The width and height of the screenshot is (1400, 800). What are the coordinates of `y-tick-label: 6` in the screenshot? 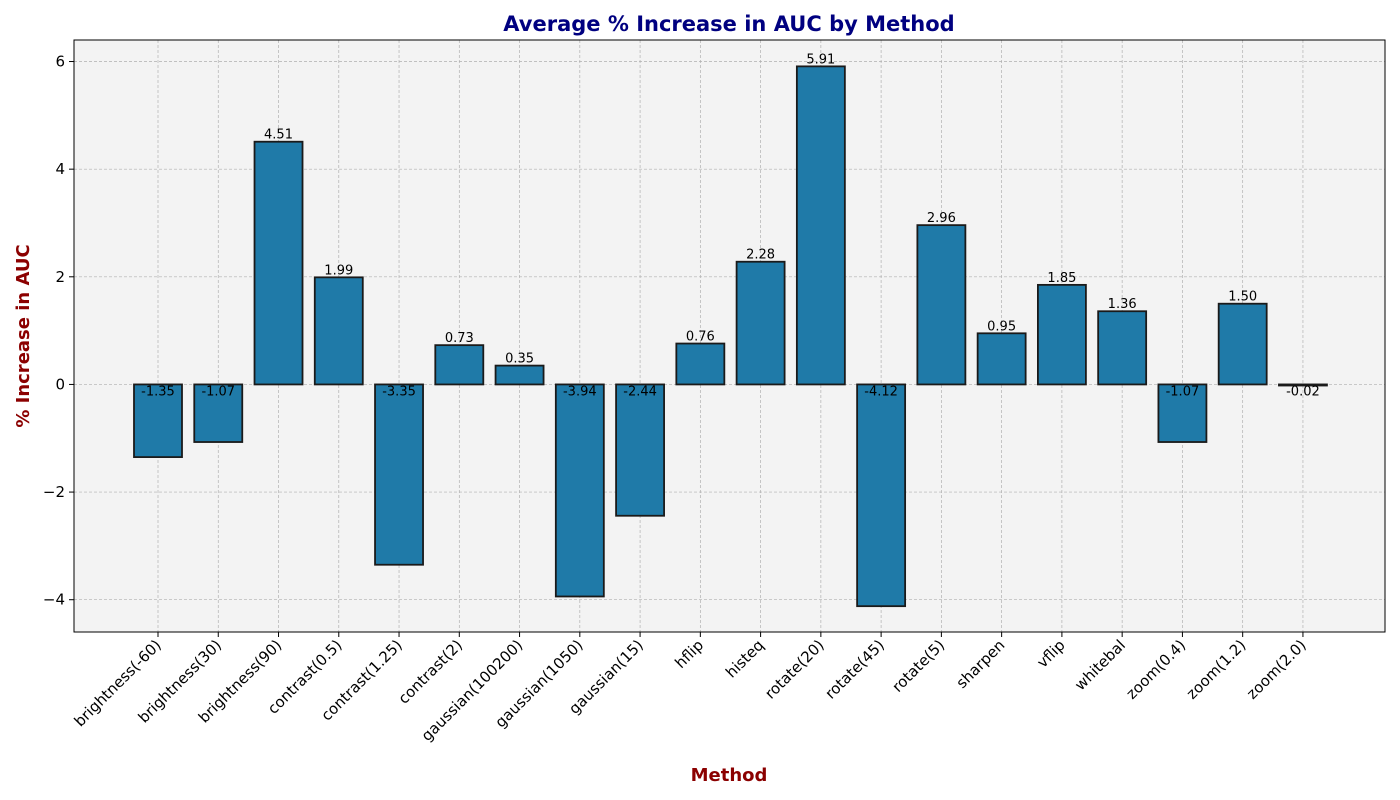 It's located at (60, 62).